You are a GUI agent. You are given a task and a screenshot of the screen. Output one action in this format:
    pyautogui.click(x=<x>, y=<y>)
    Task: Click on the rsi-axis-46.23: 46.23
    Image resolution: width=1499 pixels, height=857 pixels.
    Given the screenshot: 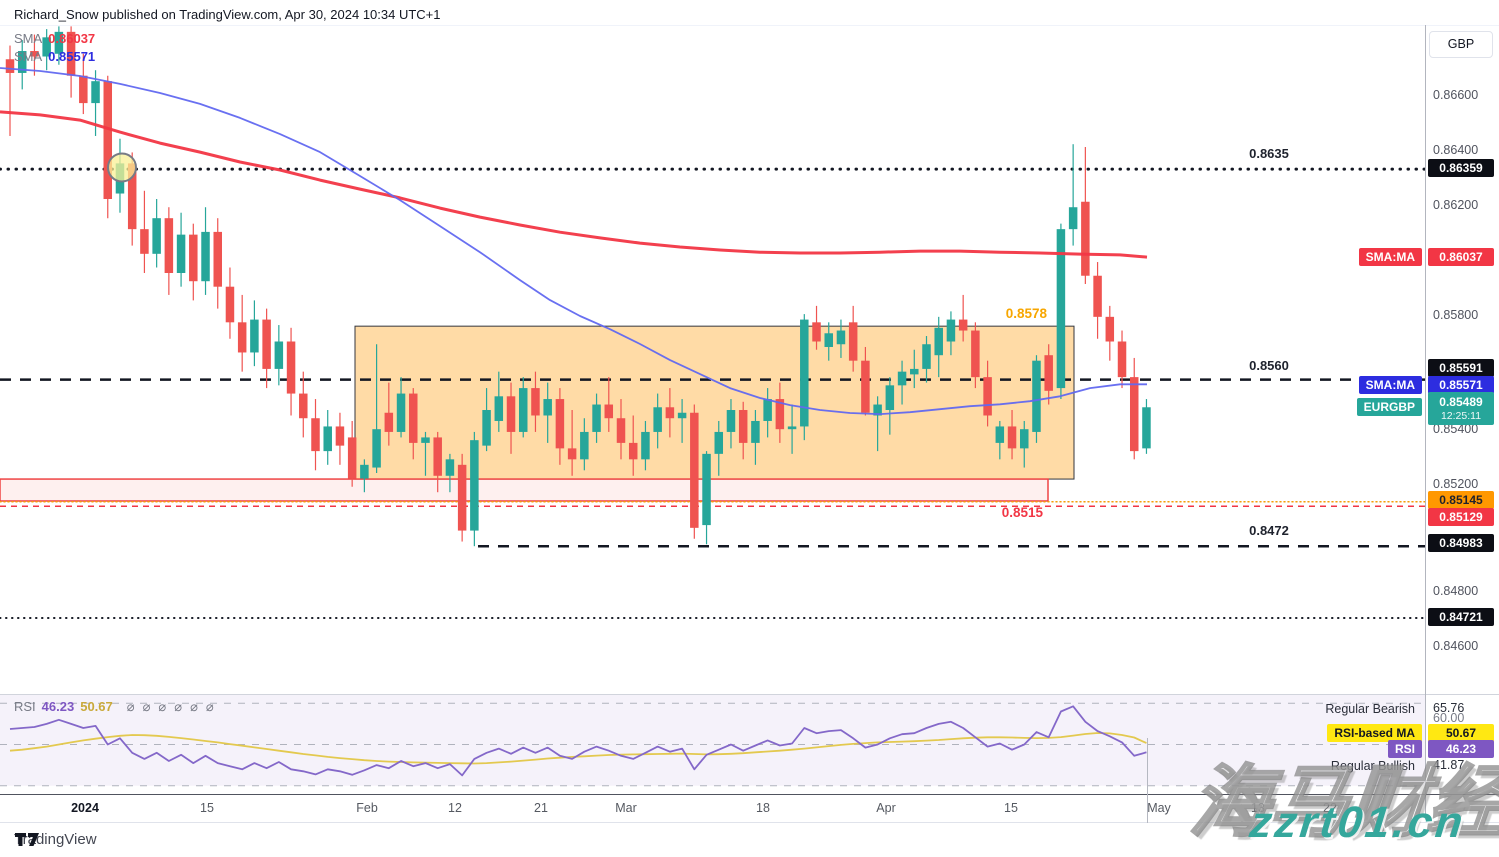 What is the action you would take?
    pyautogui.click(x=1461, y=749)
    